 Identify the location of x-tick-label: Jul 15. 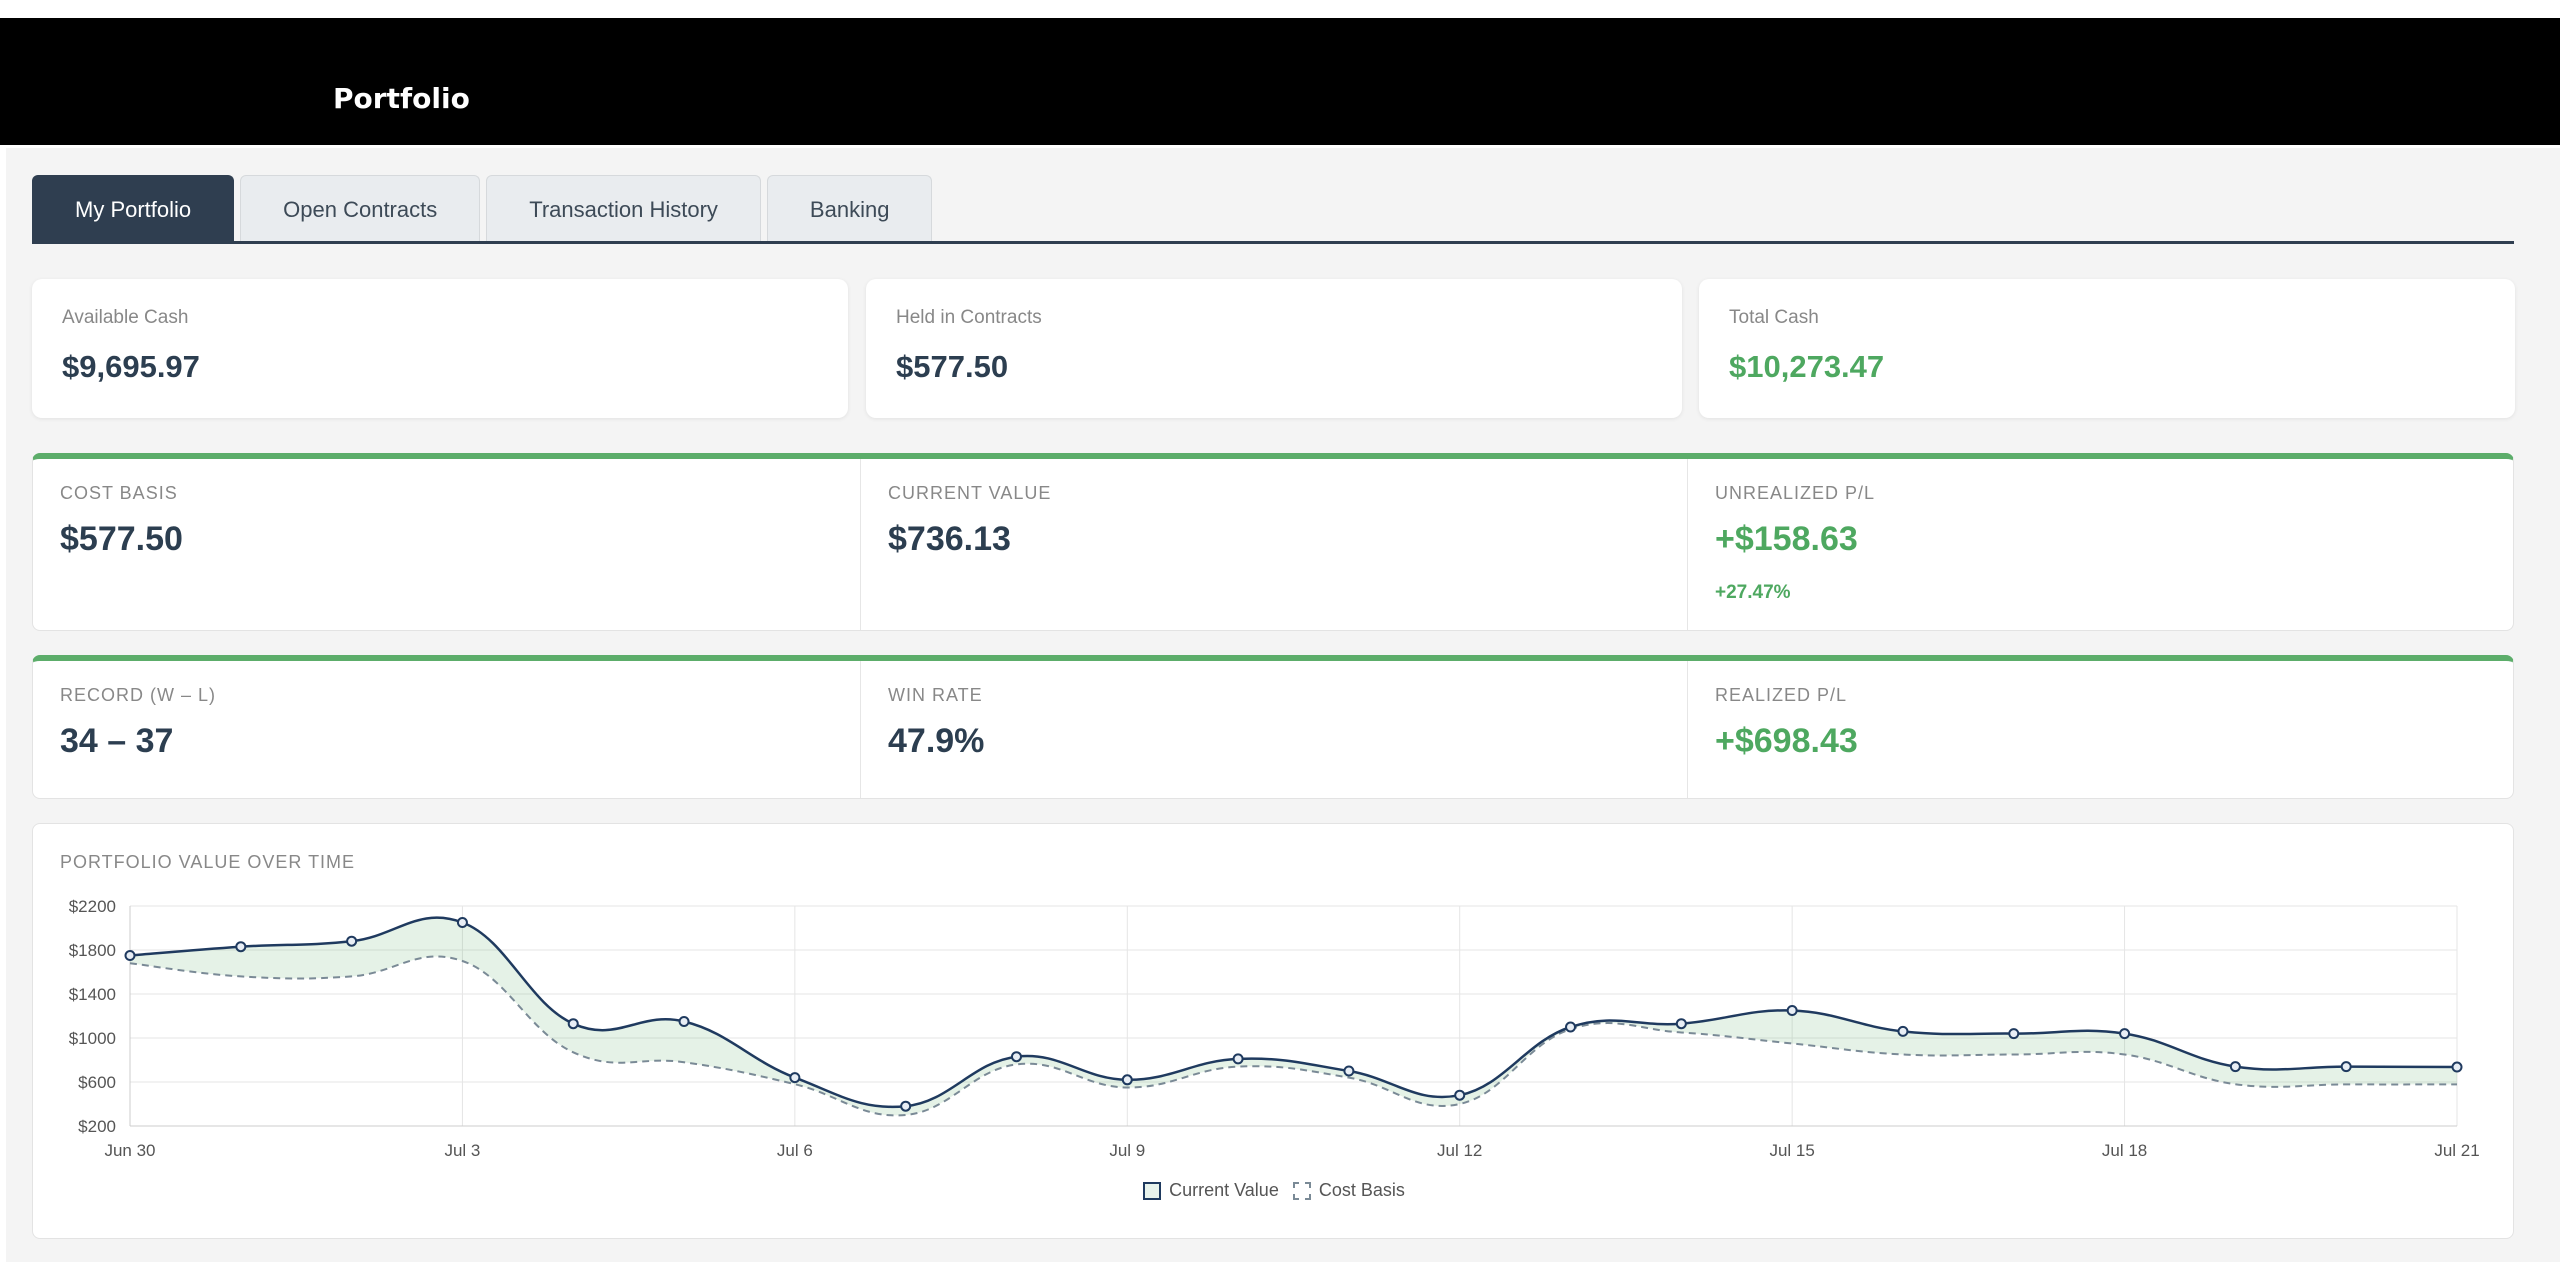
(1791, 1150).